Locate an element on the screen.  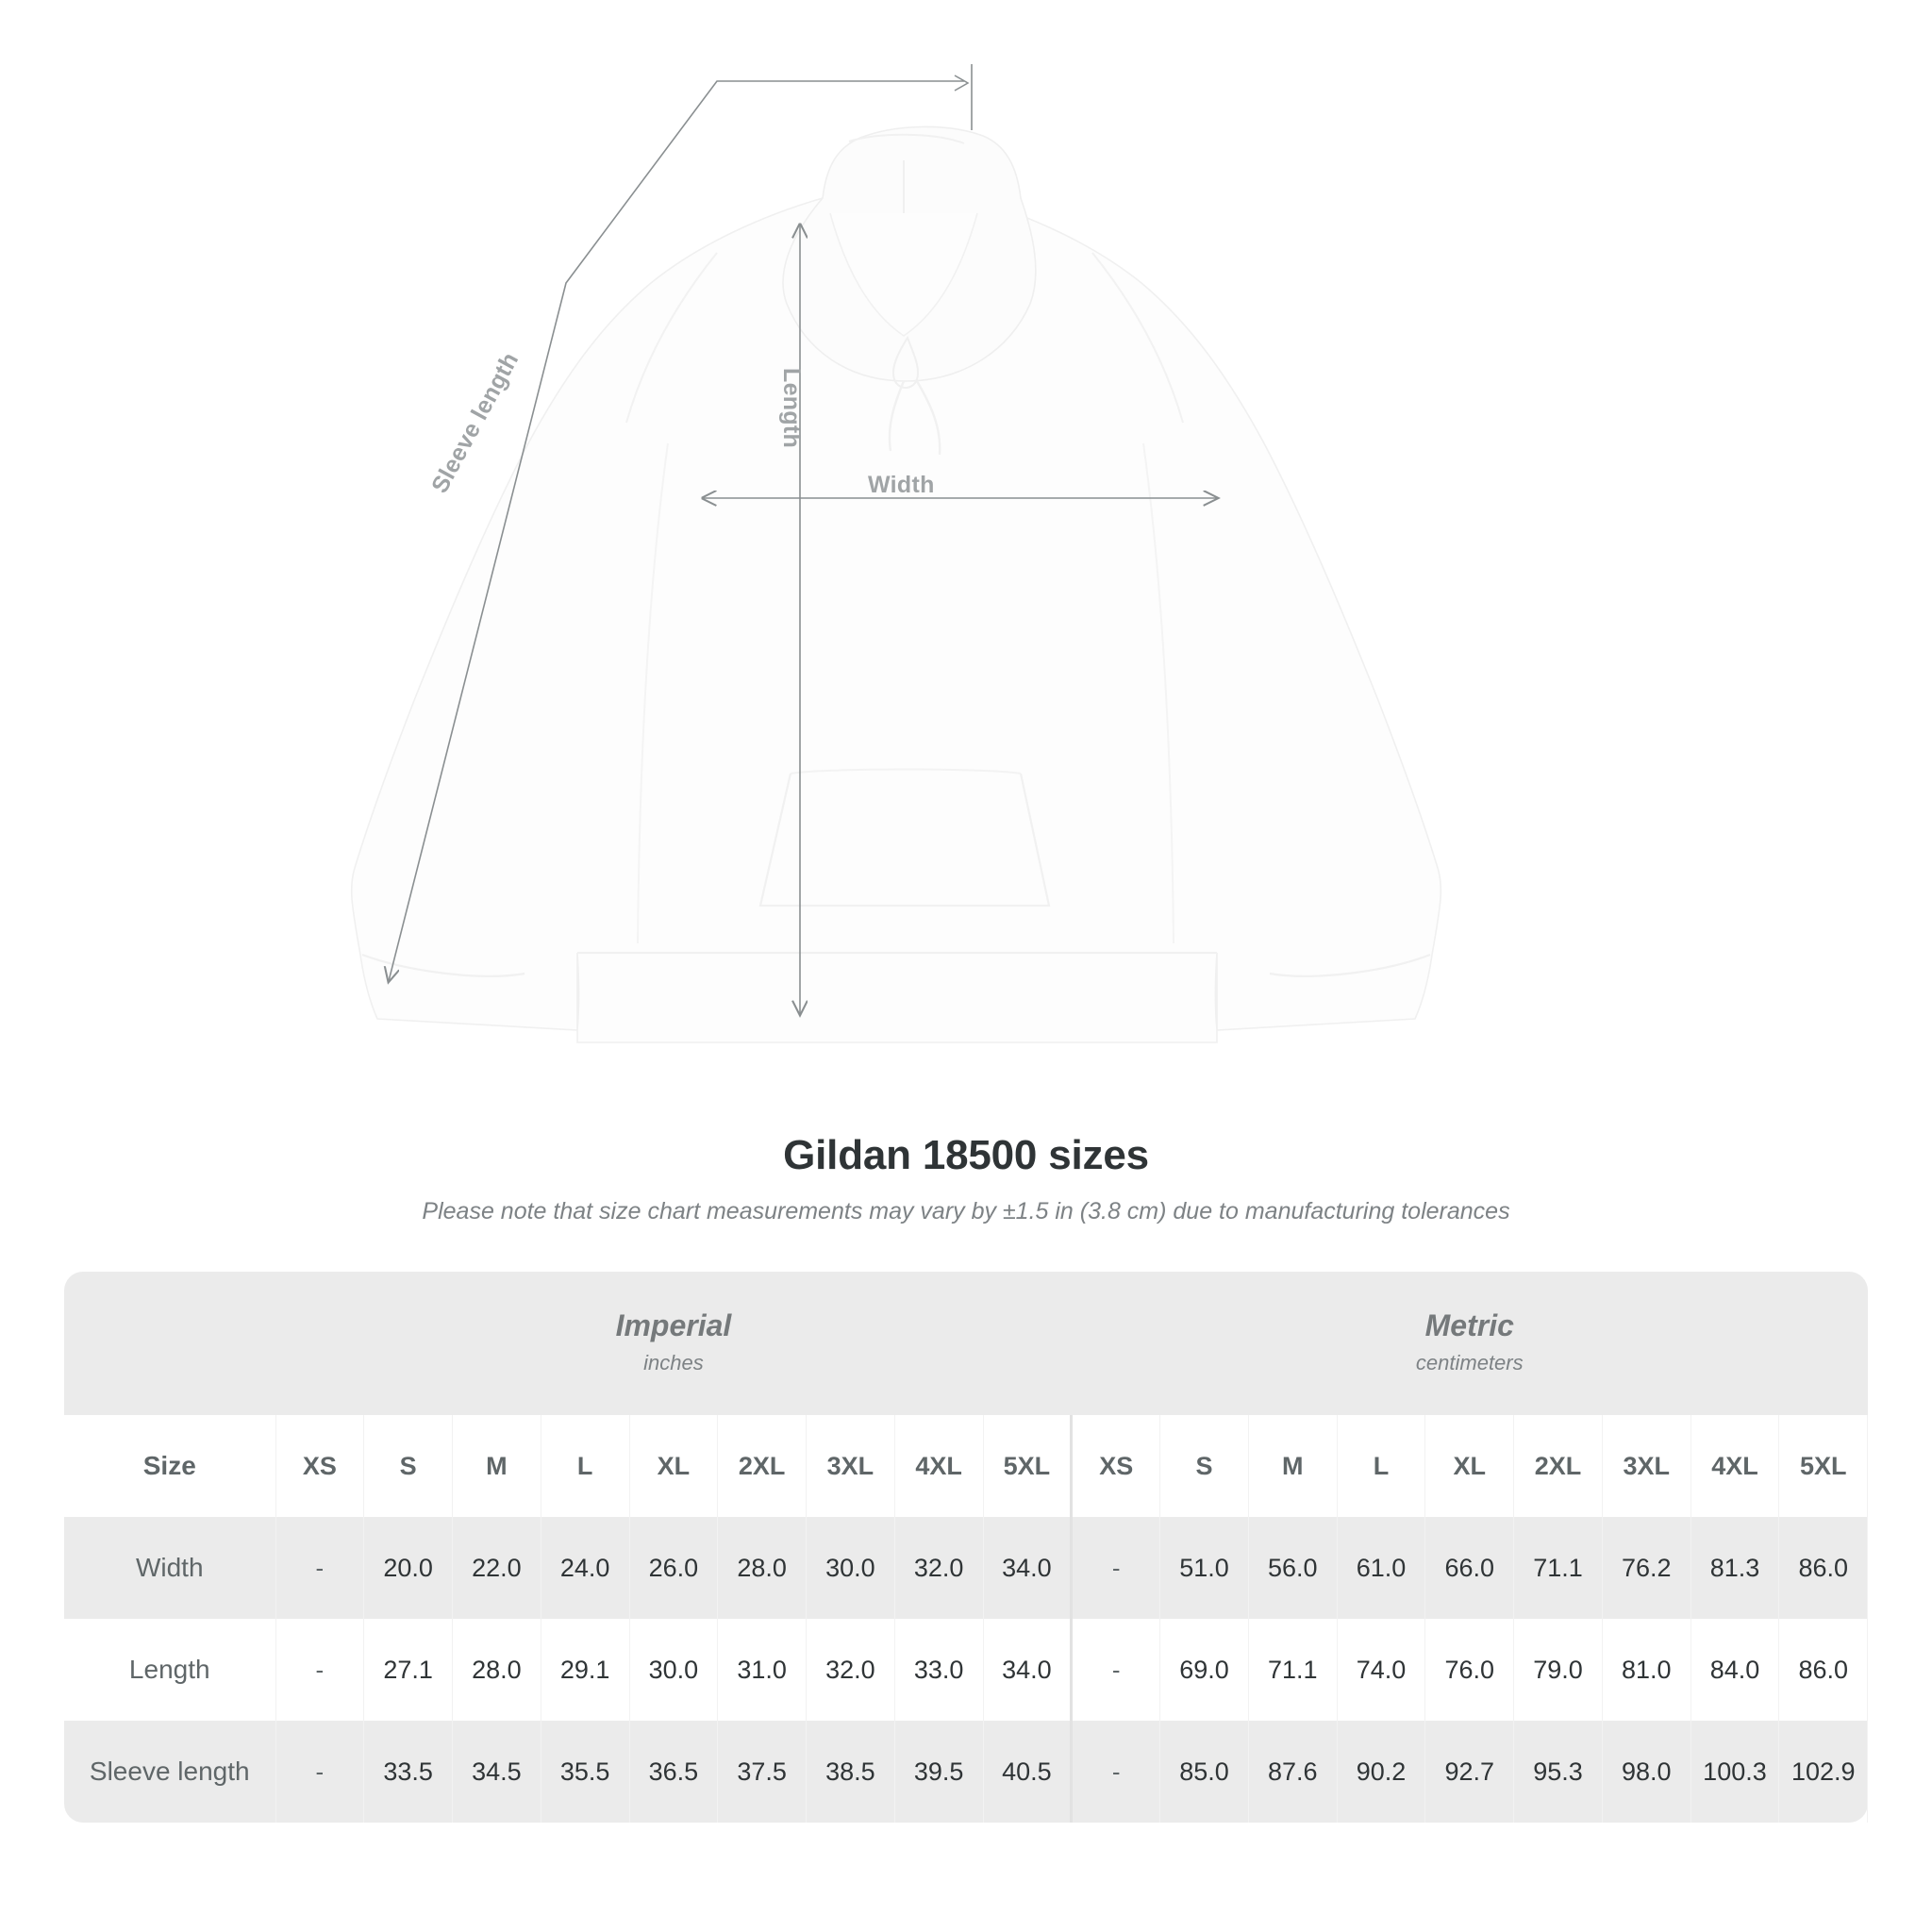
col-header-imperial-3xl: 3XL is located at coordinates (850, 1466).